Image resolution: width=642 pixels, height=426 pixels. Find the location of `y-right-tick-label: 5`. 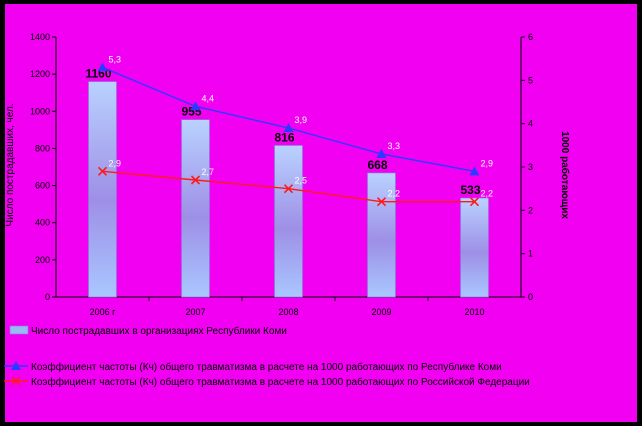

y-right-tick-label: 5 is located at coordinates (530, 80).